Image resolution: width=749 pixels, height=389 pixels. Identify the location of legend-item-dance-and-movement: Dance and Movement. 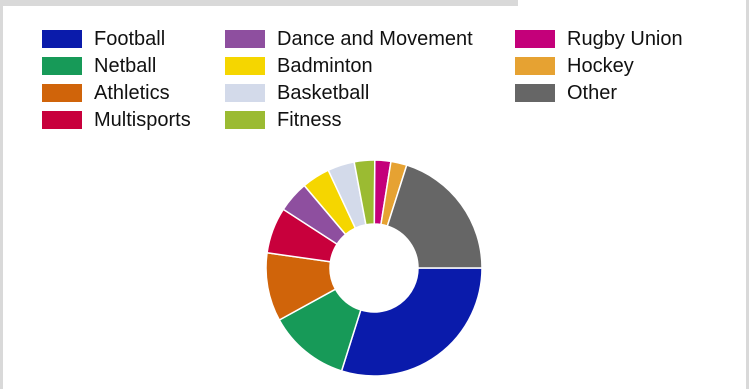
(349, 39).